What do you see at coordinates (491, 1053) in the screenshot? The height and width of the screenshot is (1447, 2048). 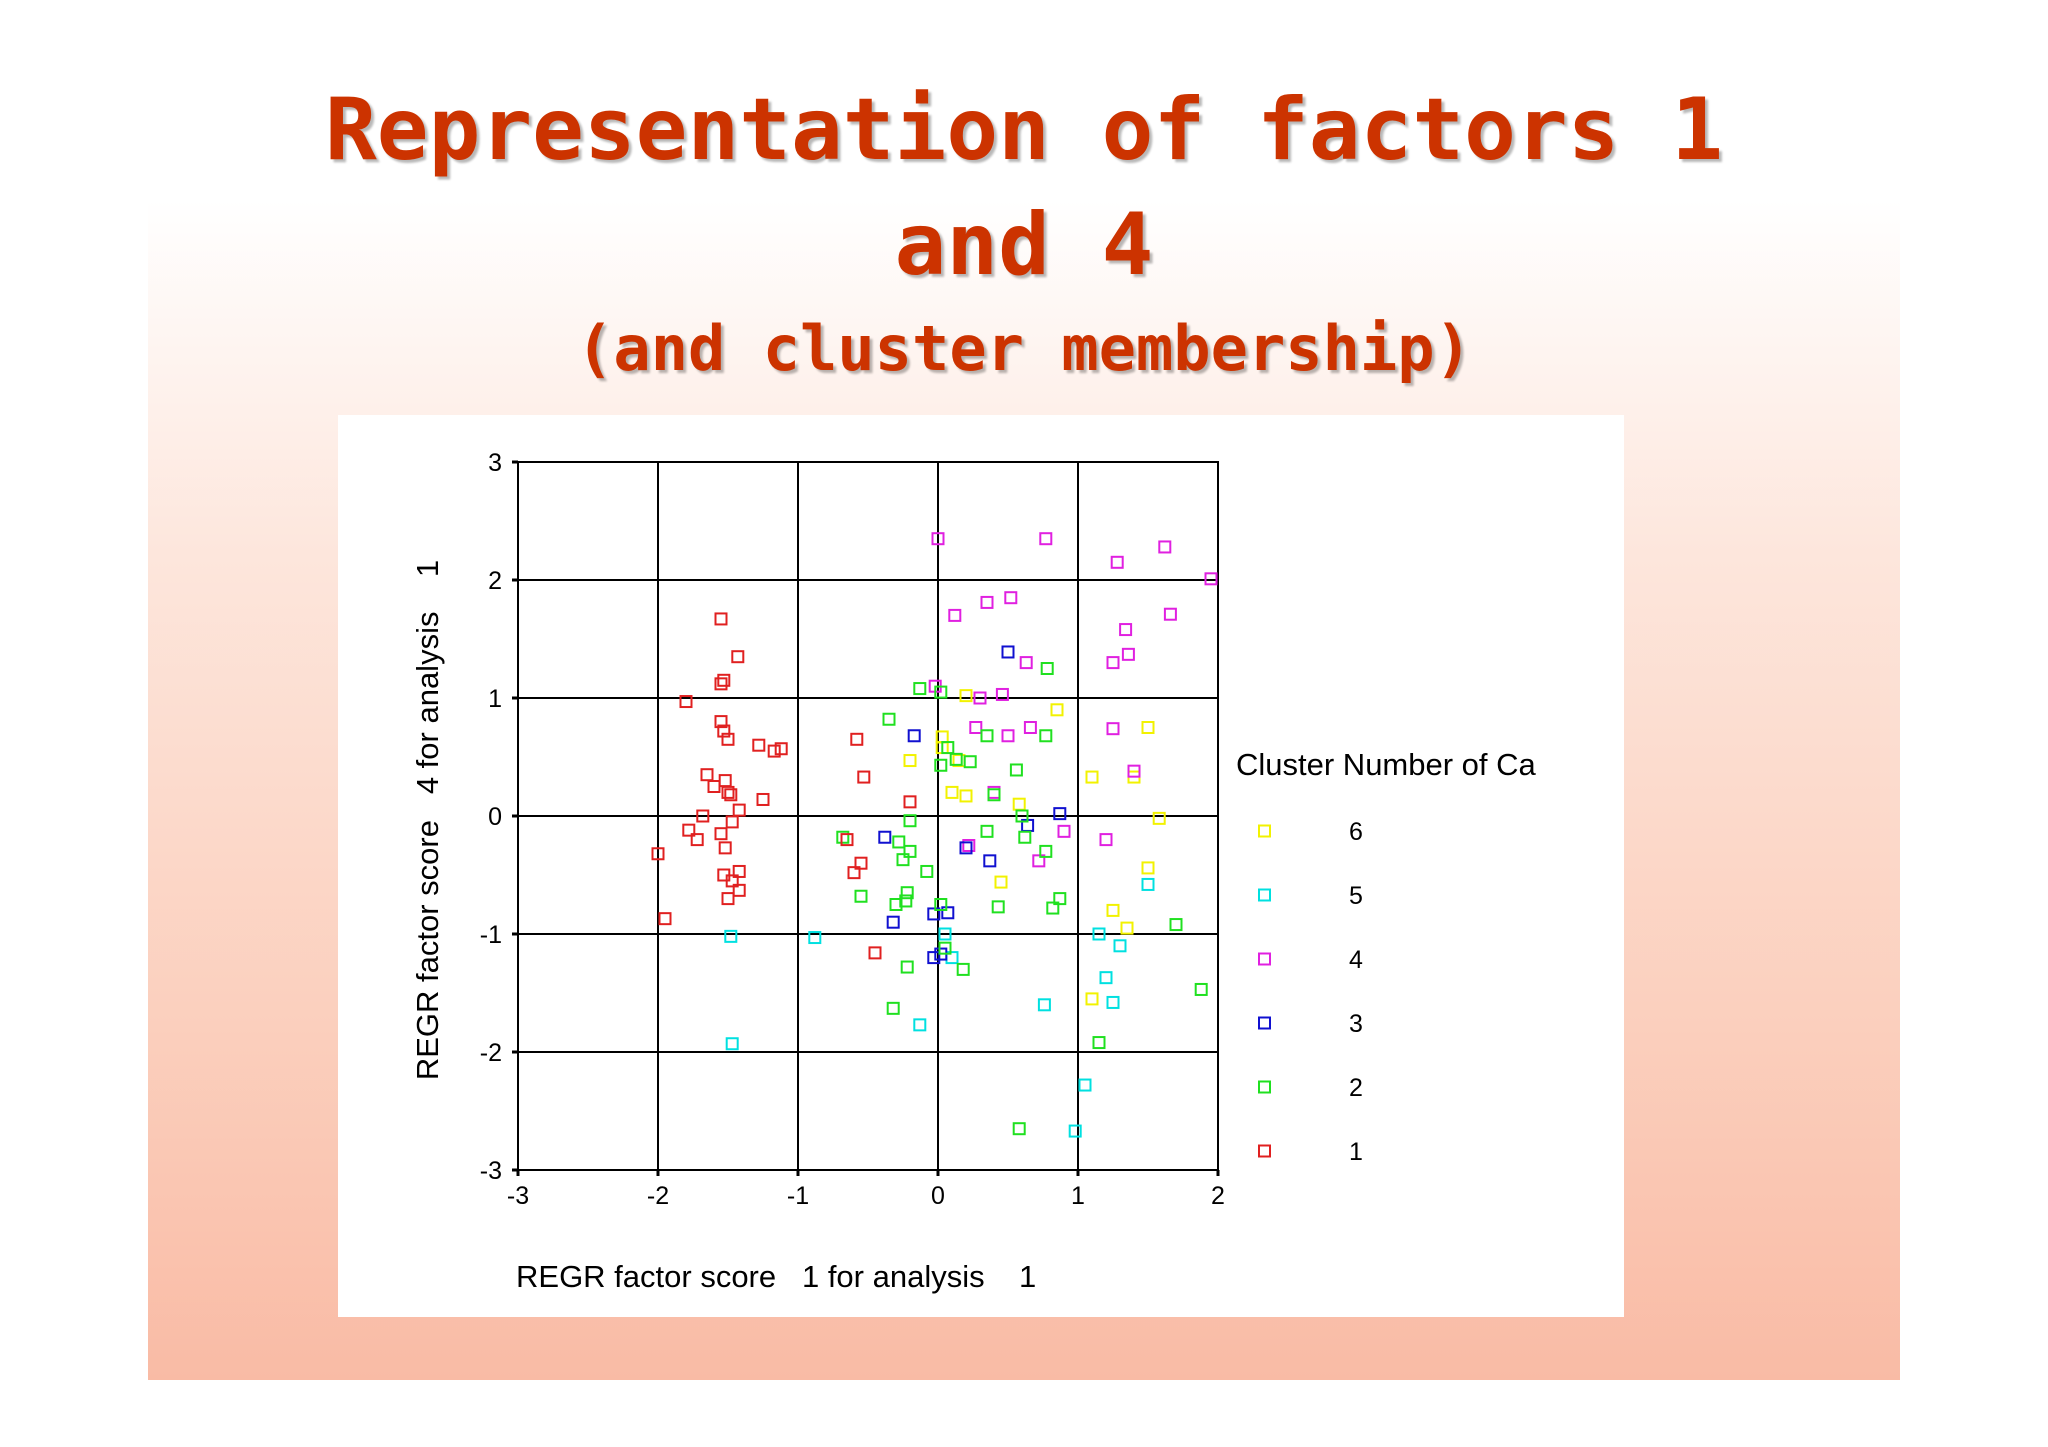 I see `y-tick-label: -2` at bounding box center [491, 1053].